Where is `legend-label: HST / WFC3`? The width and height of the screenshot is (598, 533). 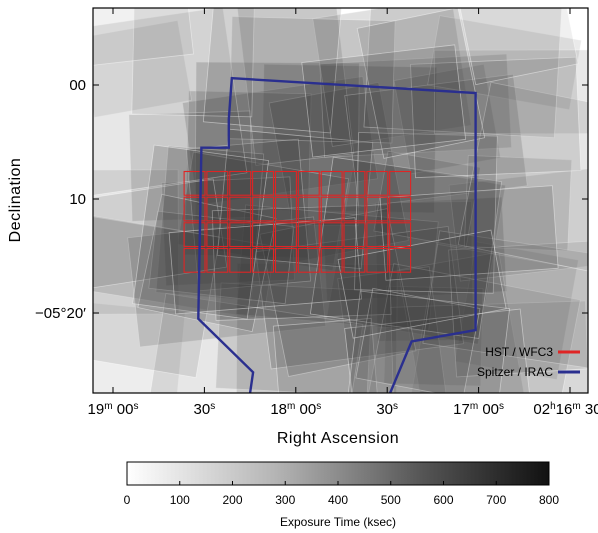 legend-label: HST / WFC3 is located at coordinates (519, 352).